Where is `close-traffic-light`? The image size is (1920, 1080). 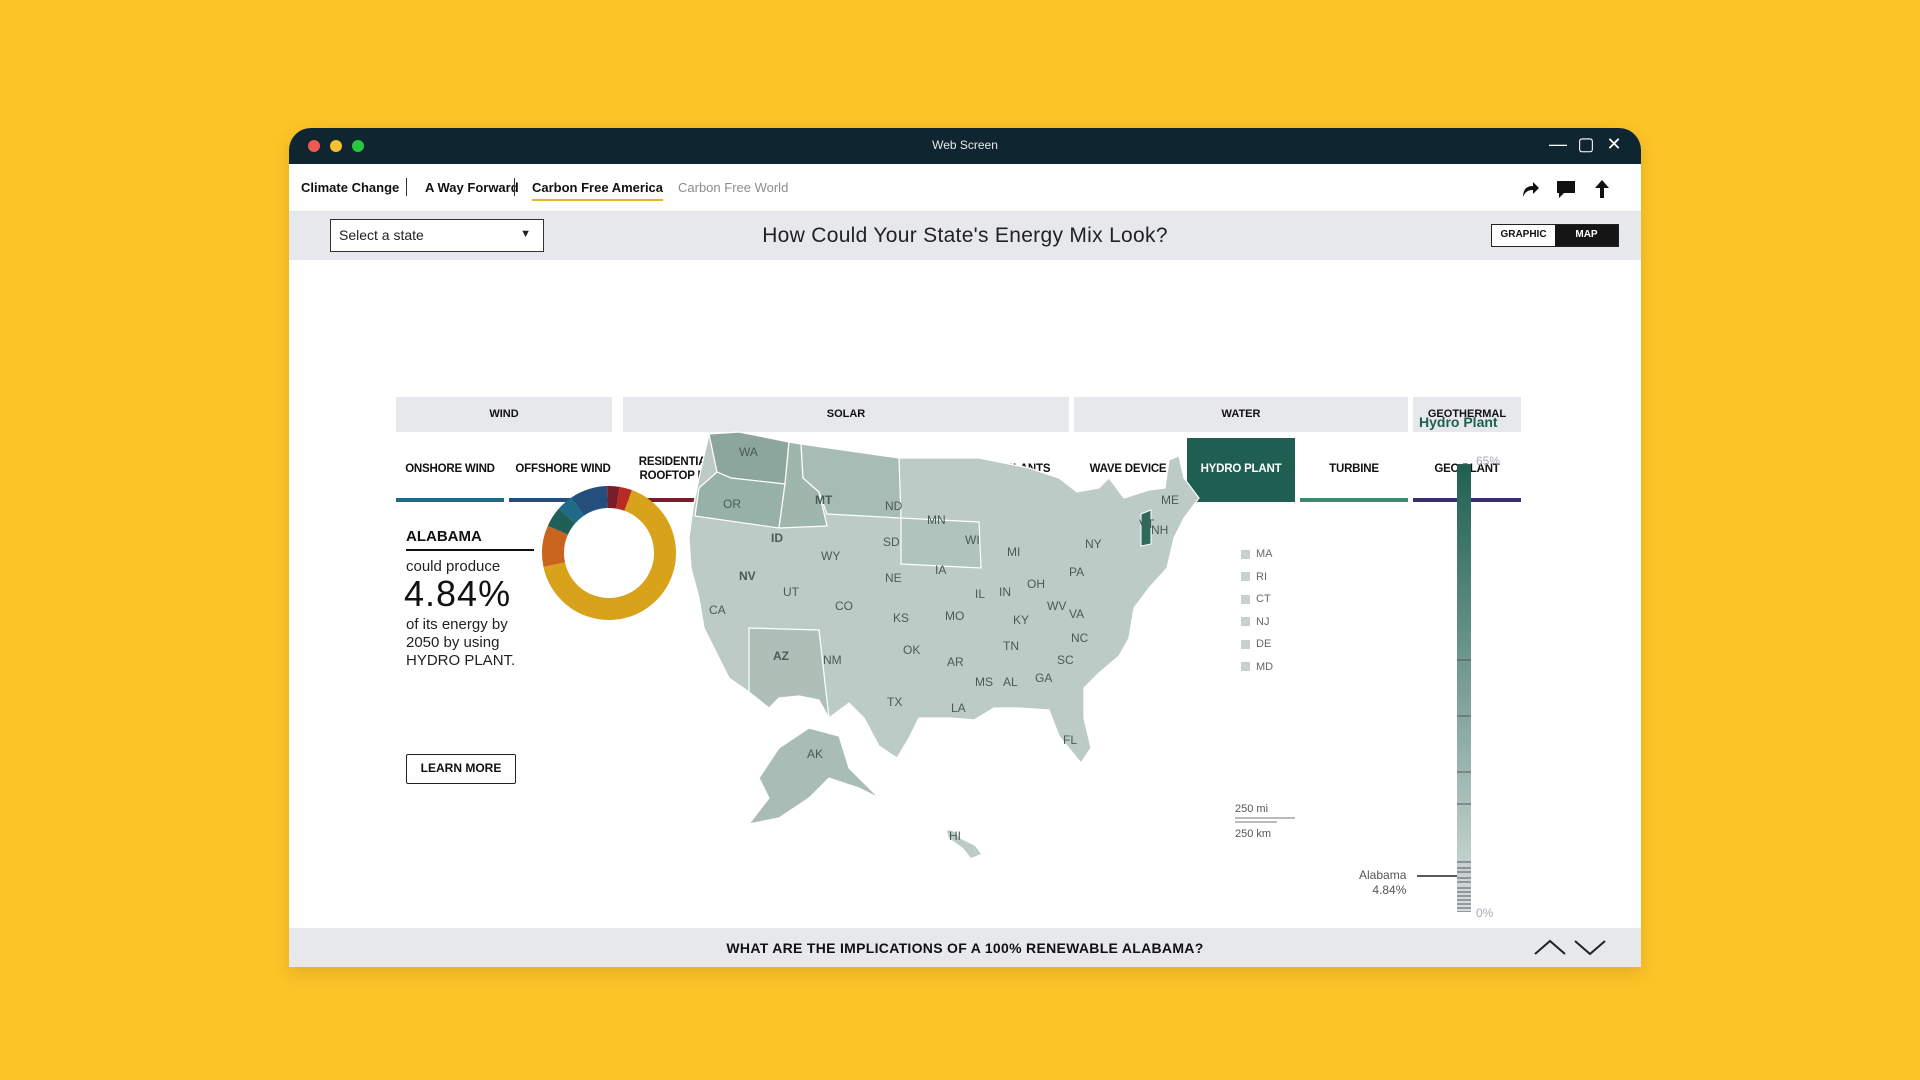
close-traffic-light is located at coordinates (314, 146).